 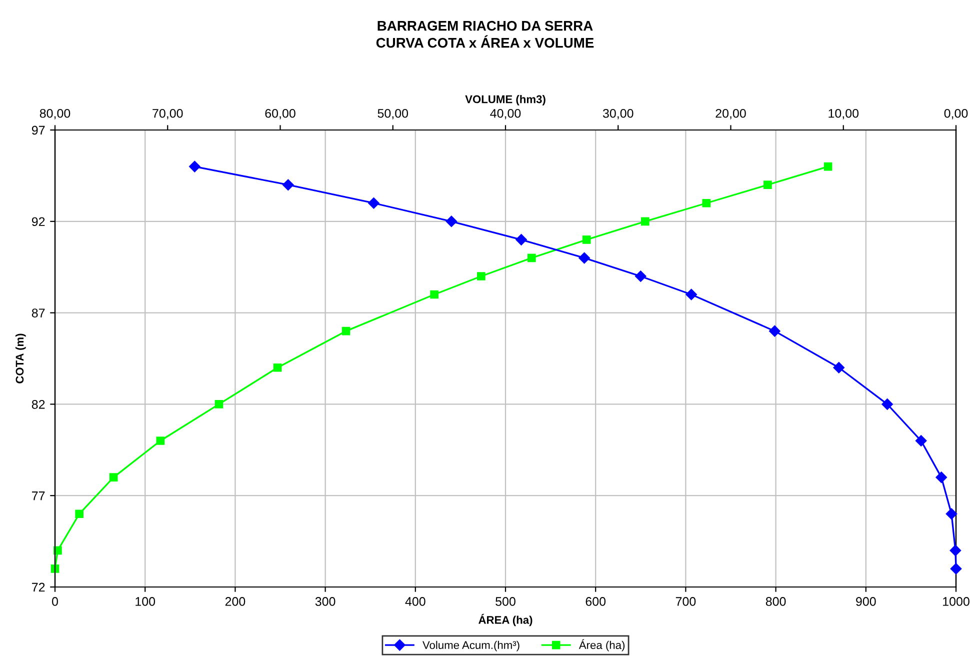 I want to click on x2-tick-label: 40,00, so click(x=505, y=114).